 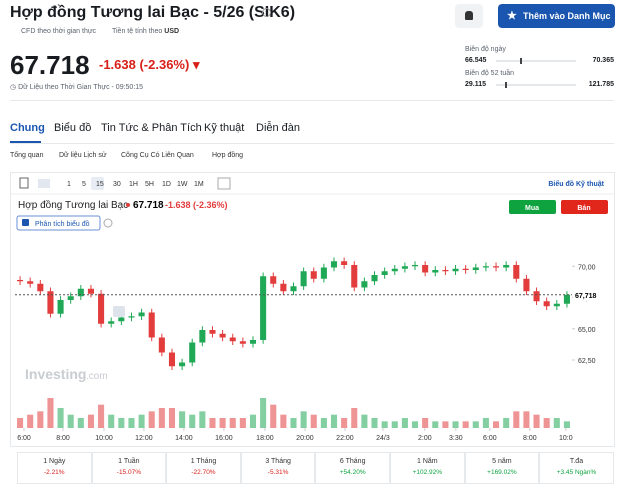 I want to click on analysis-button, so click(x=58, y=223).